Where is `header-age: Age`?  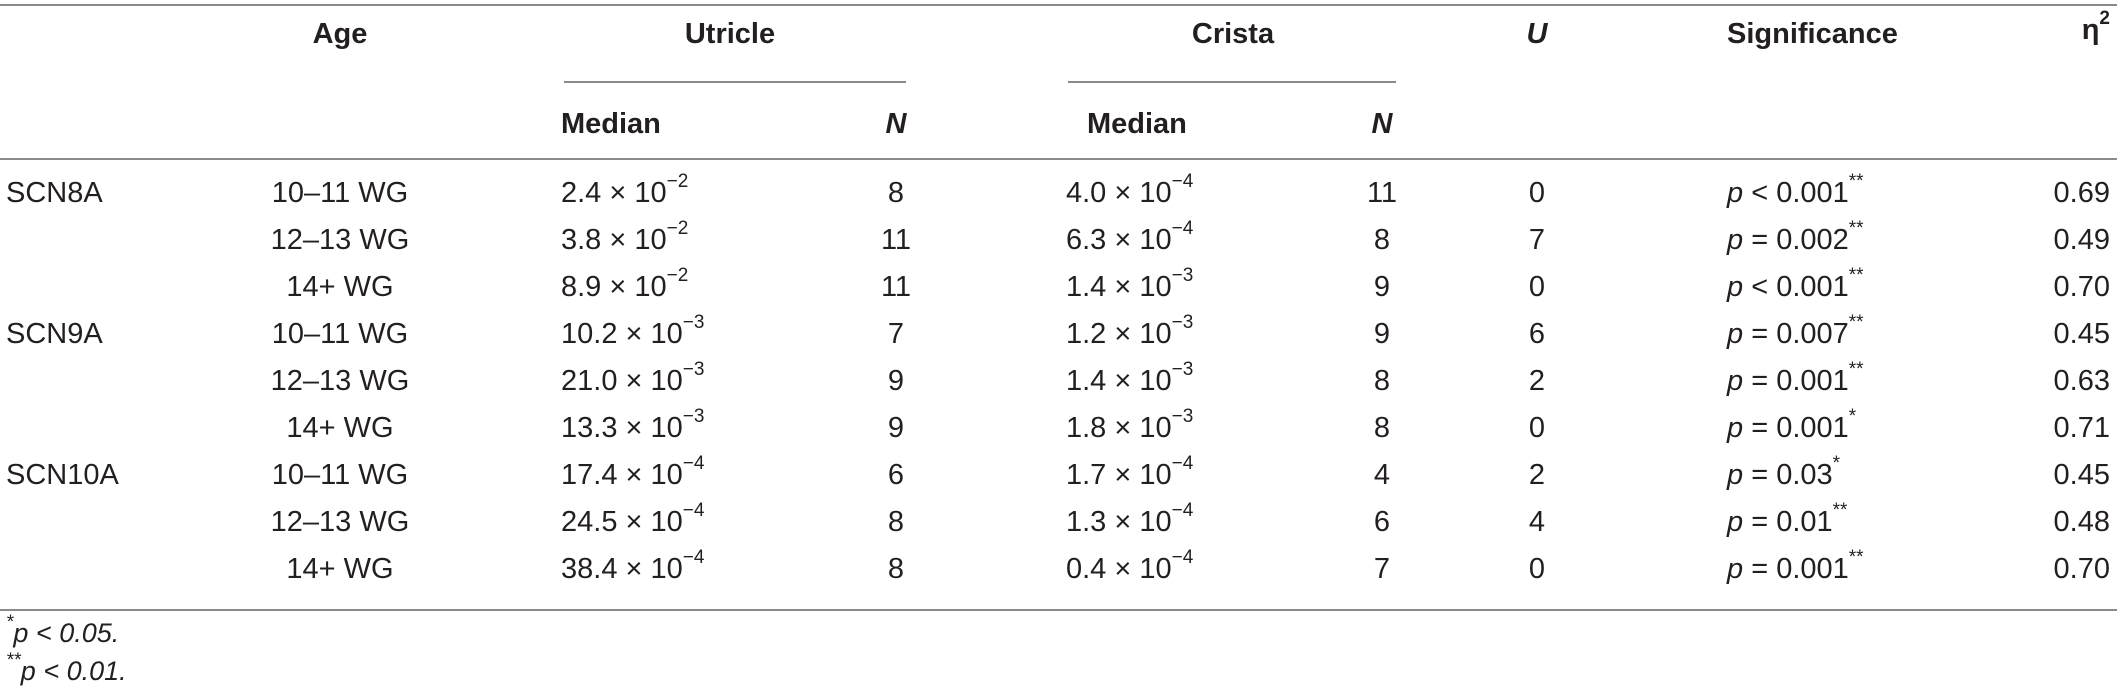 header-age: Age is located at coordinates (340, 34).